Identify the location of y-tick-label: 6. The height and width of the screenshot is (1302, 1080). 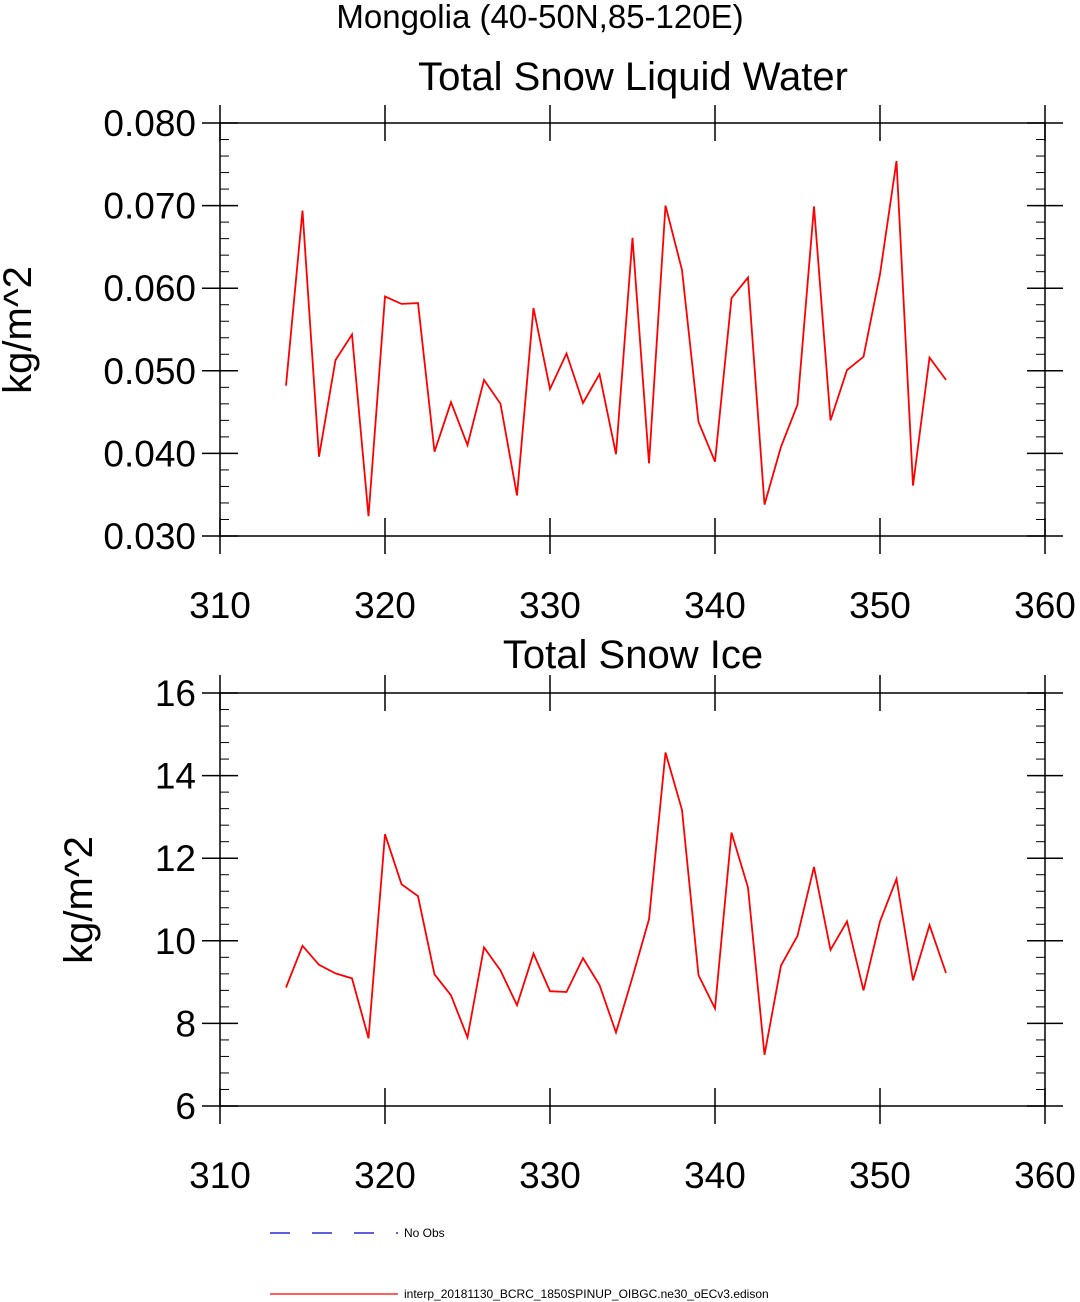
(185, 1106).